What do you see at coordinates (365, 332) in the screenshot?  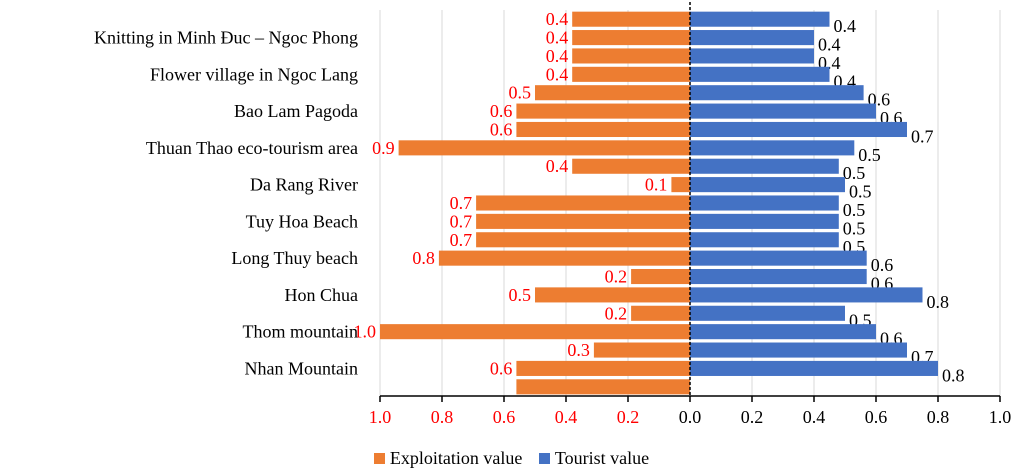 I see `data-label-exploitation: 1.0` at bounding box center [365, 332].